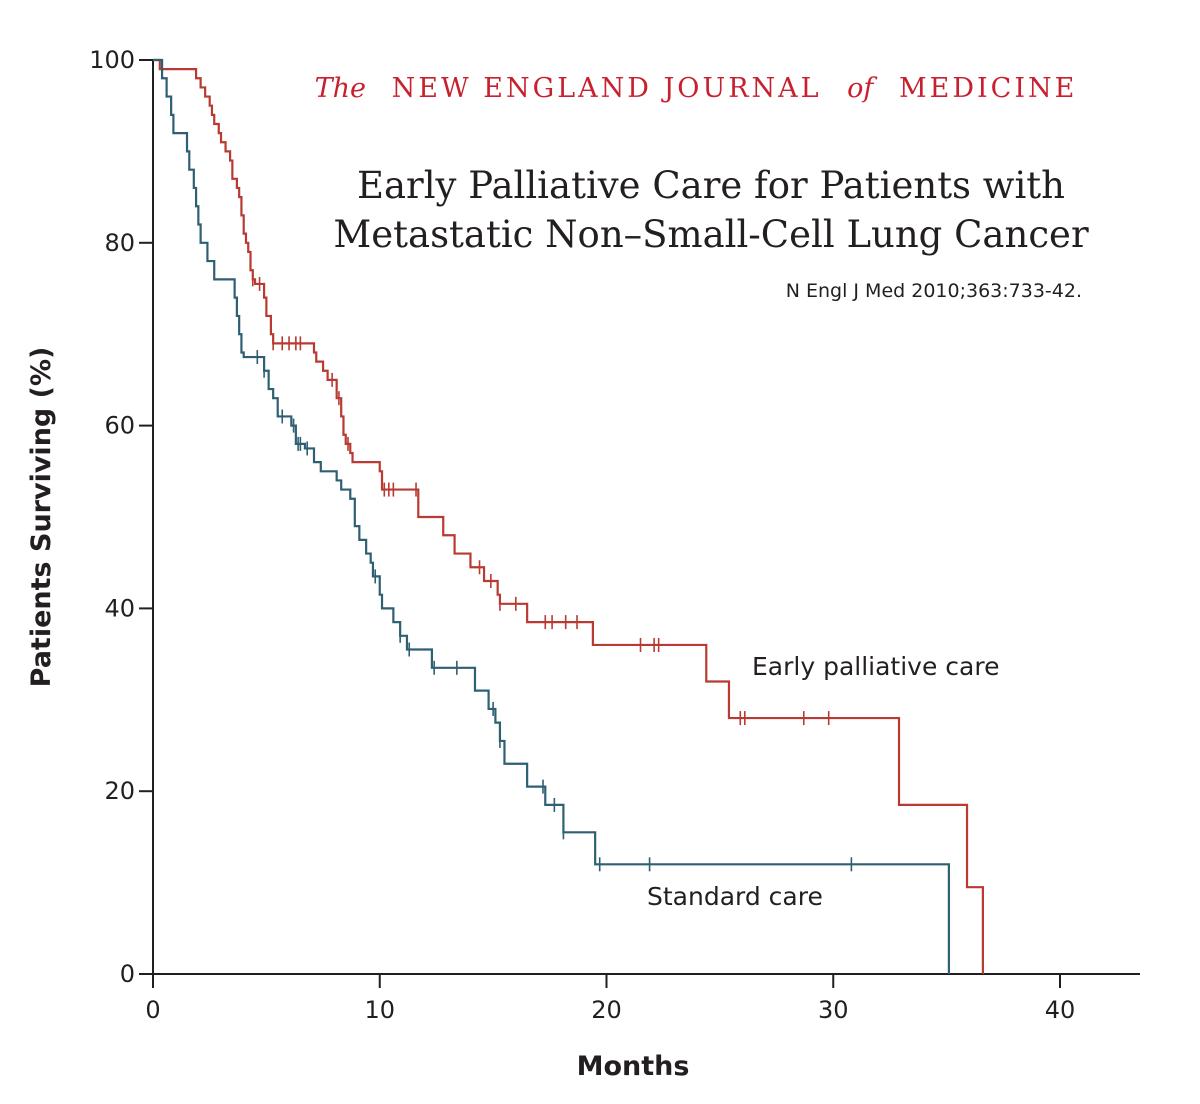 This screenshot has width=1200, height=1104. What do you see at coordinates (988, 88) in the screenshot?
I see `journal-name-2: MEDICINE` at bounding box center [988, 88].